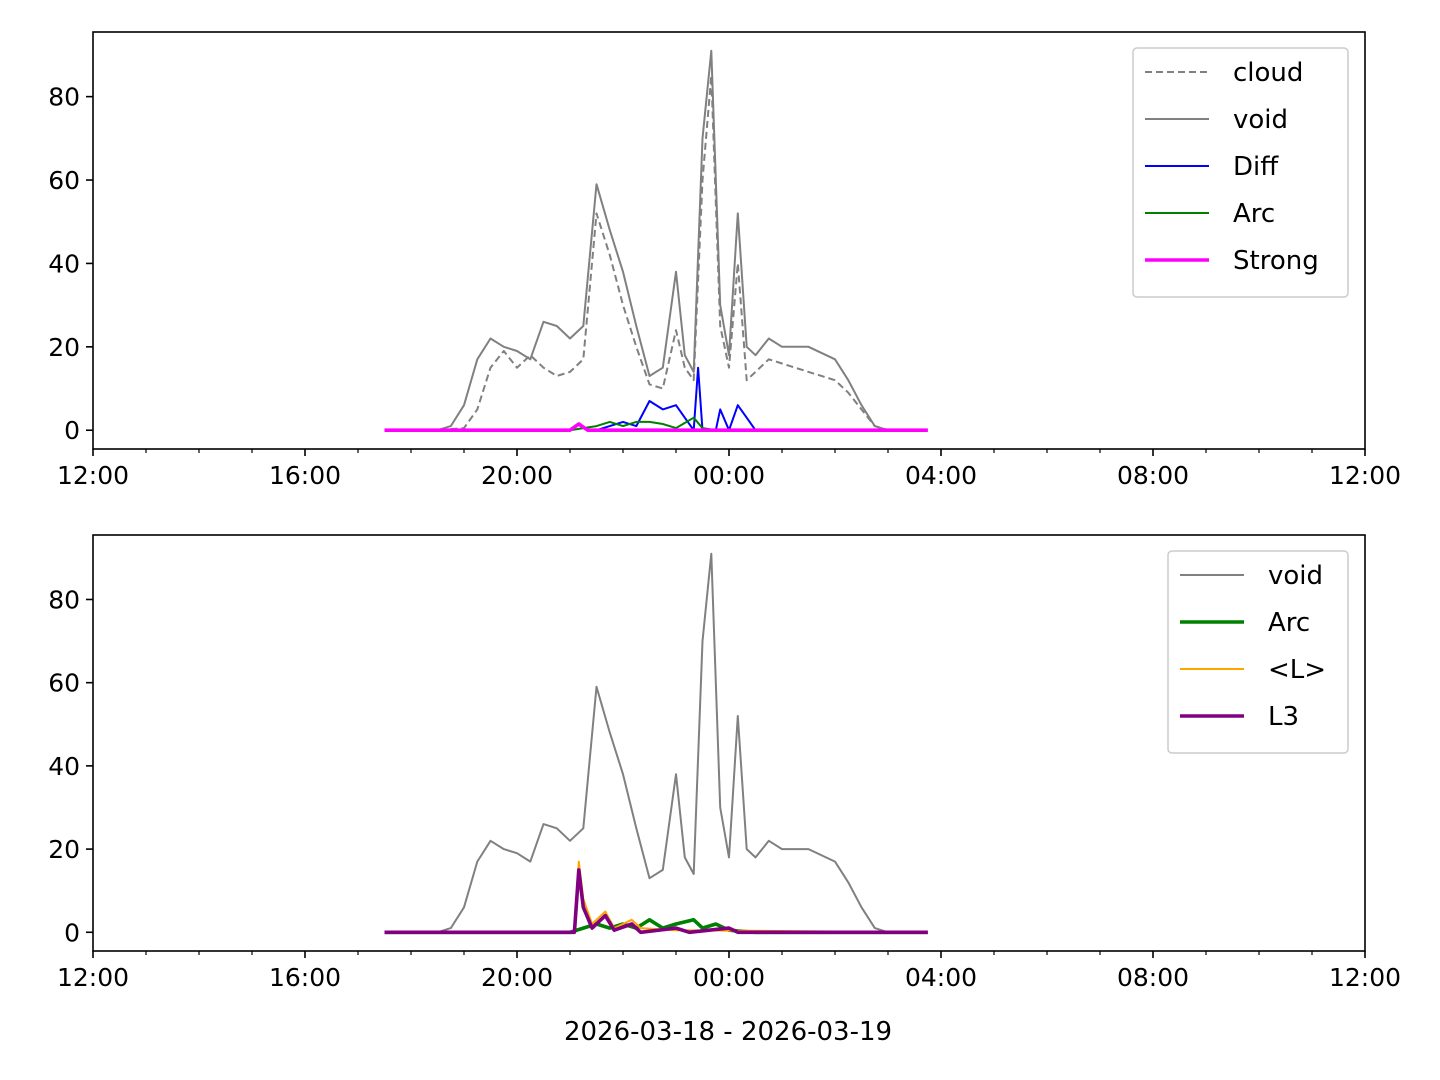 This screenshot has height=1080, width=1440. Describe the element at coordinates (1295, 576) in the screenshot. I see `legend-label-0: void` at that location.